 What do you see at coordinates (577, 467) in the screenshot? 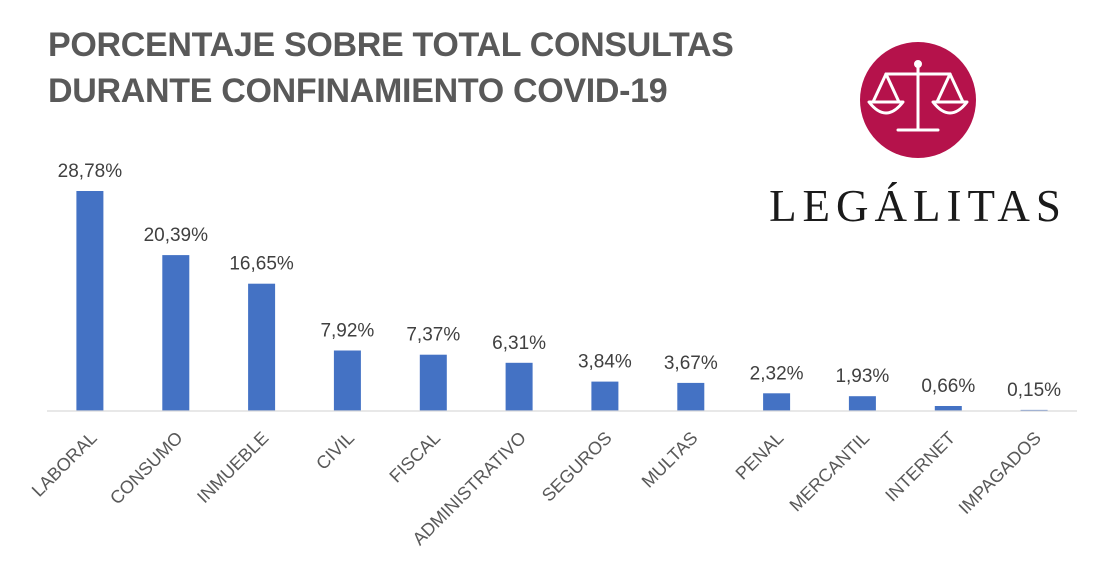
I see `category-label-seguros: SEGUROS` at bounding box center [577, 467].